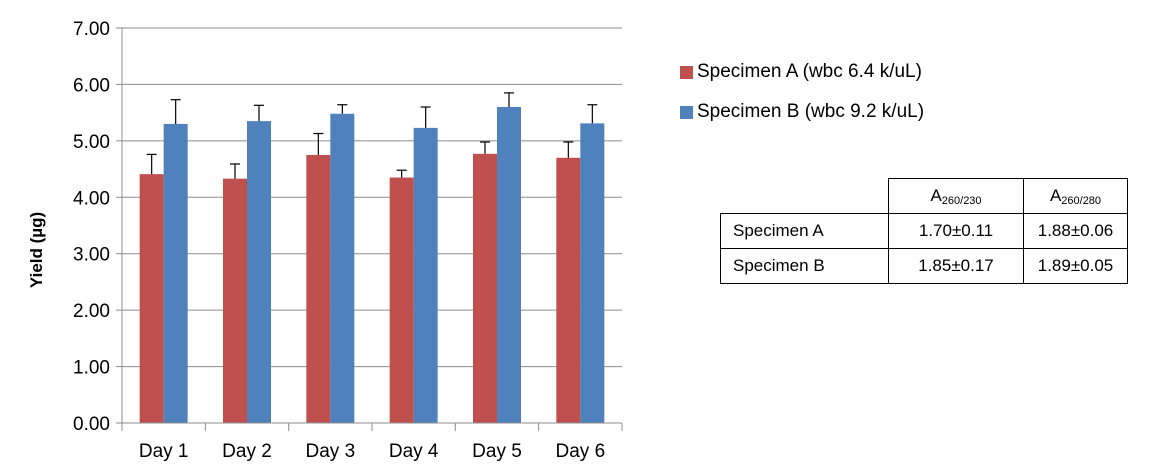 Image resolution: width=1167 pixels, height=466 pixels. I want to click on table-row: Specimen A 1.70±0.11 1.88±0.06, so click(924, 231).